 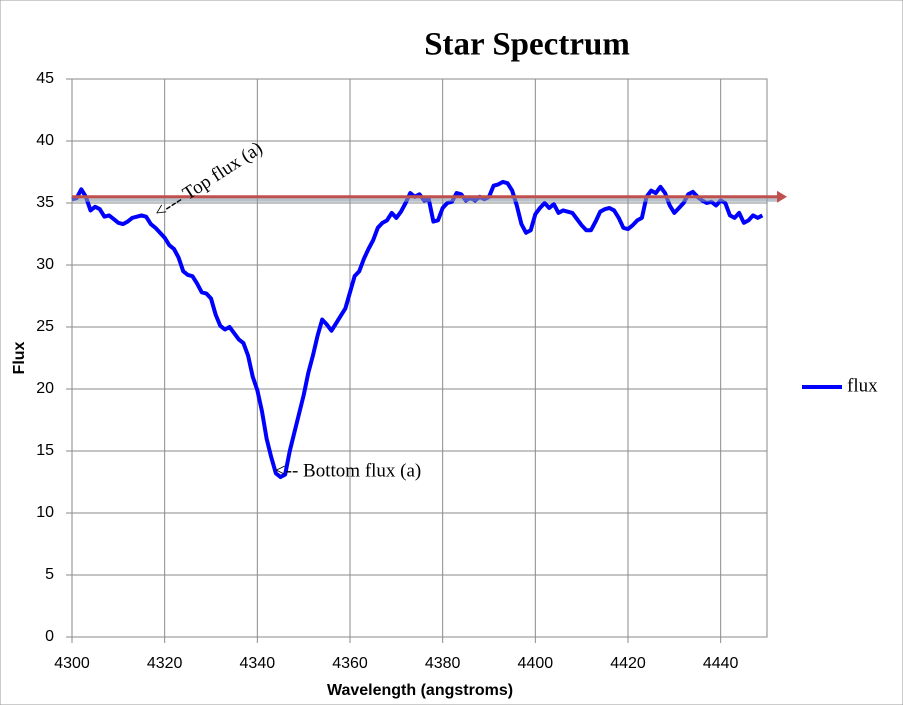 What do you see at coordinates (49, 574) in the screenshot?
I see `y-tick-label: 5` at bounding box center [49, 574].